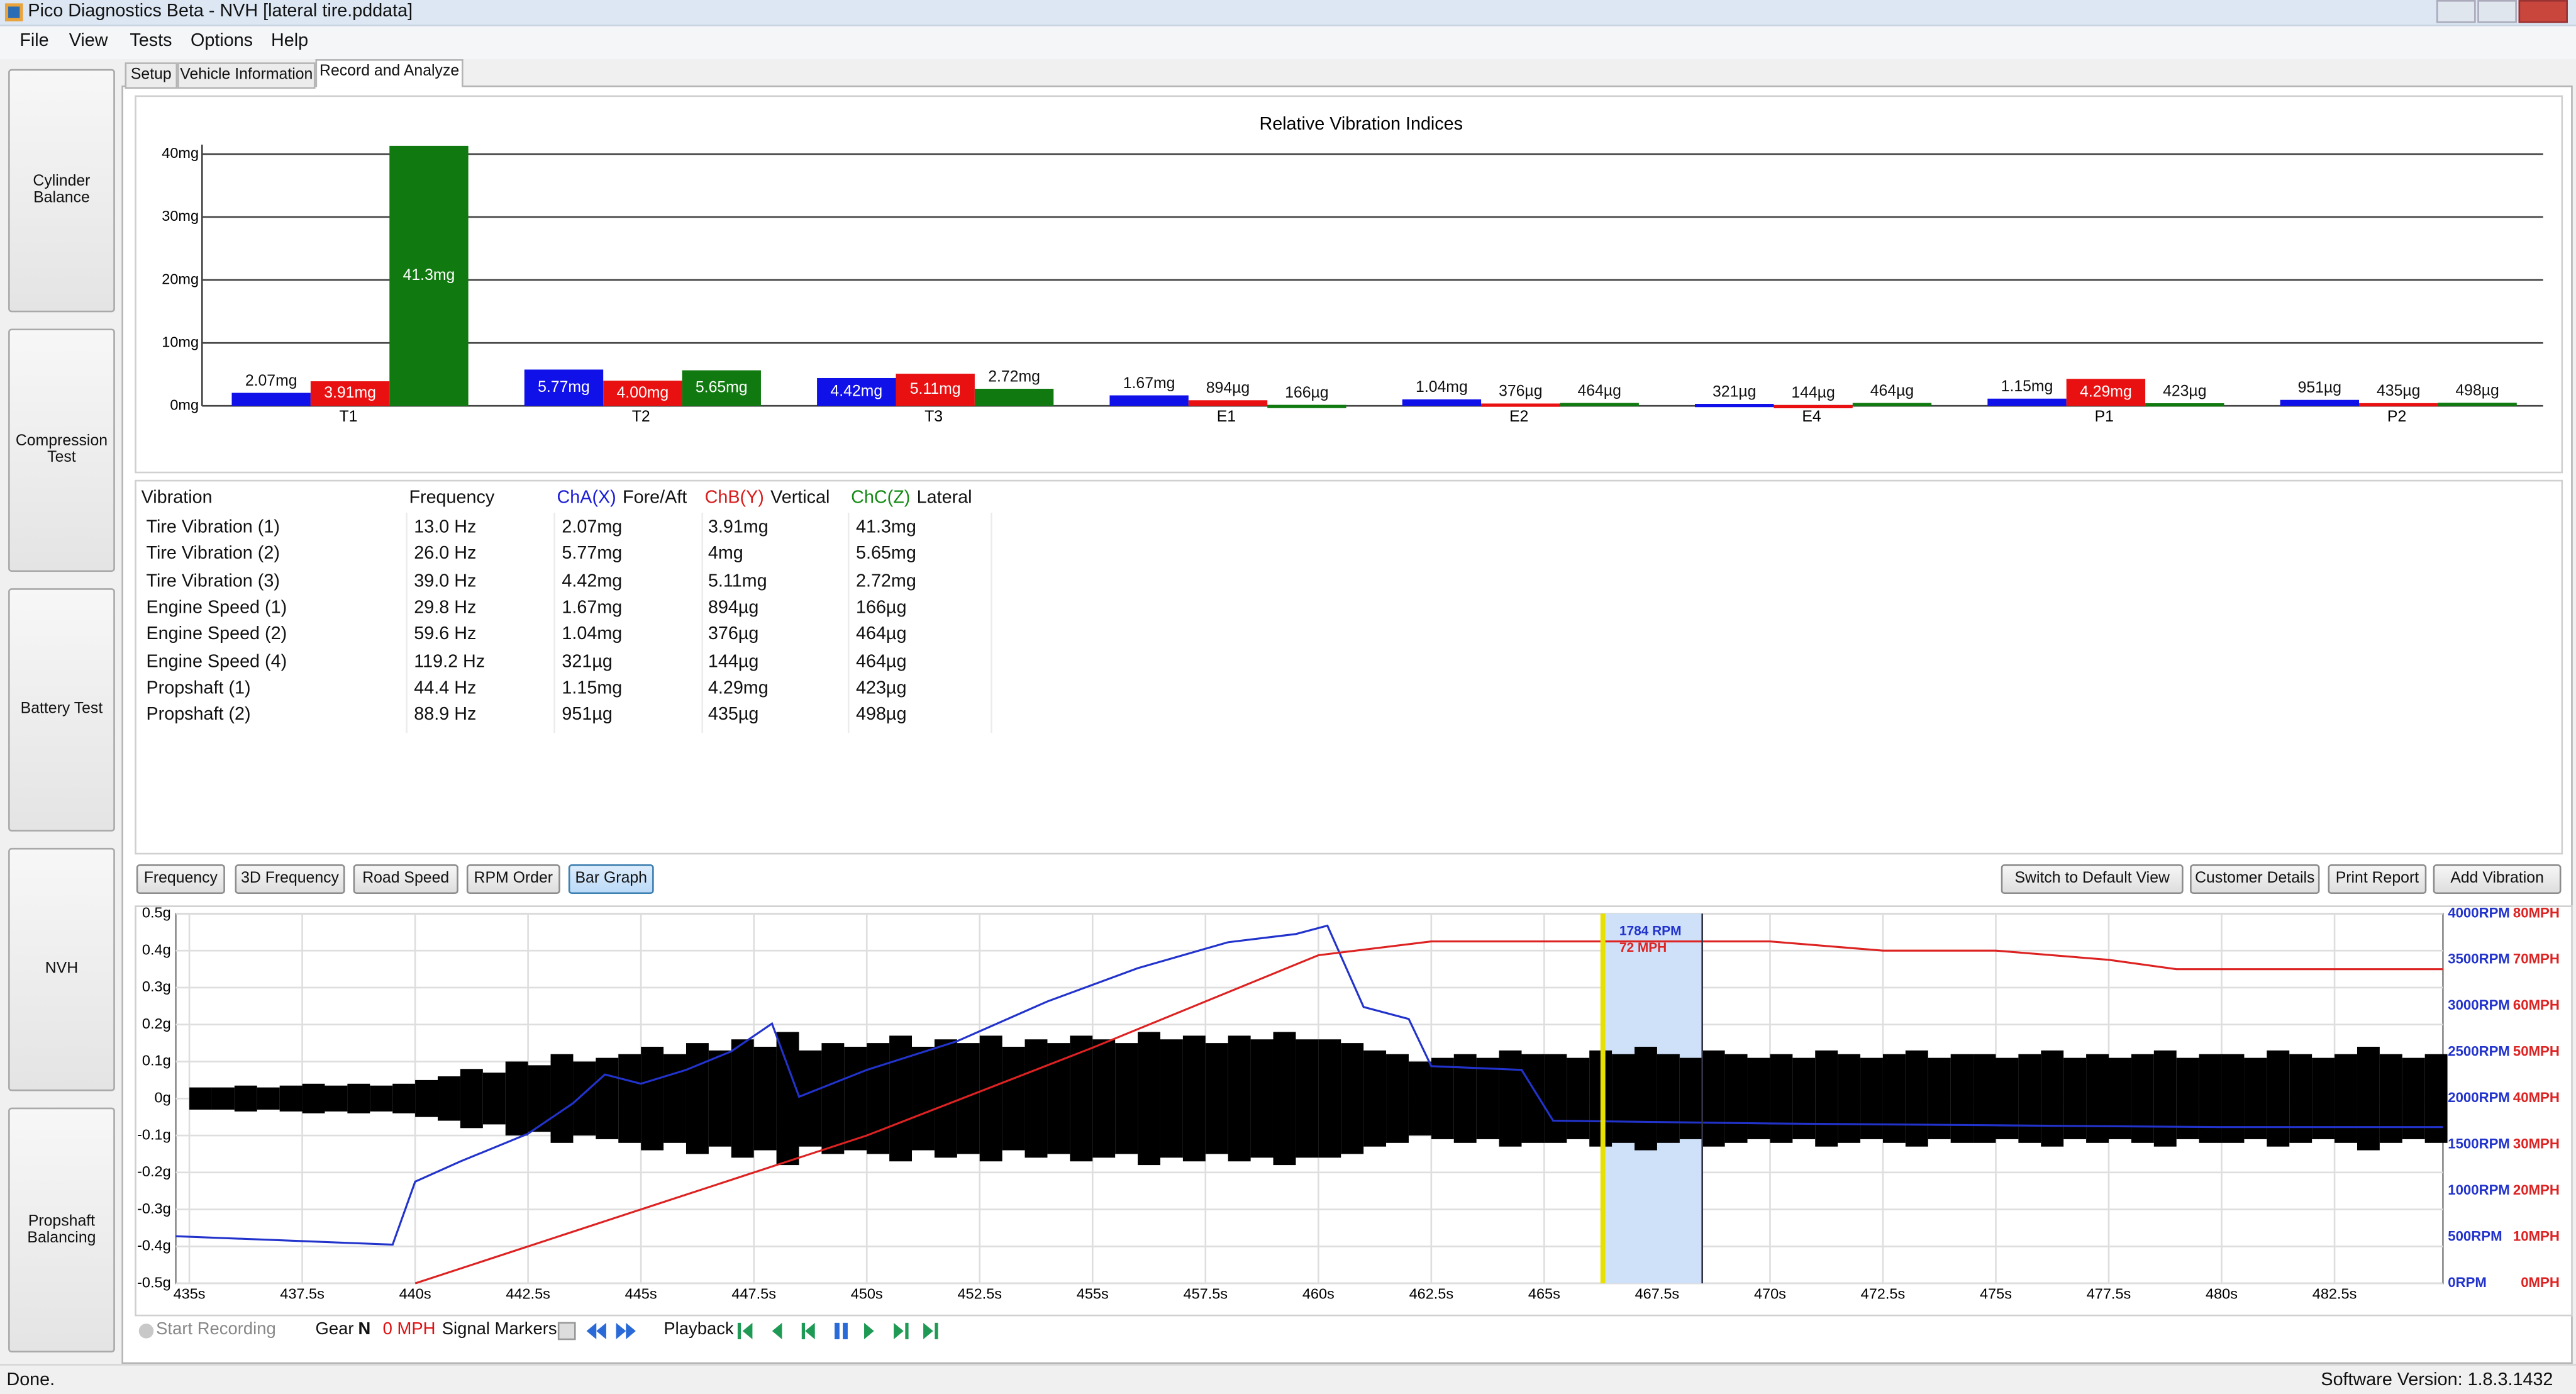 The image size is (2576, 1394). I want to click on tab-selected: Record and Analyze, so click(389, 73).